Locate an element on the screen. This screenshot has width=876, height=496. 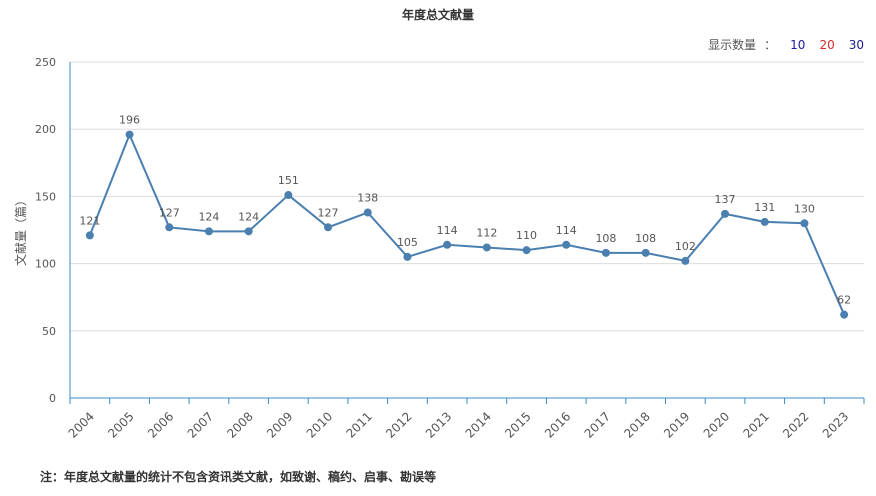
data-label: 151 is located at coordinates (288, 180).